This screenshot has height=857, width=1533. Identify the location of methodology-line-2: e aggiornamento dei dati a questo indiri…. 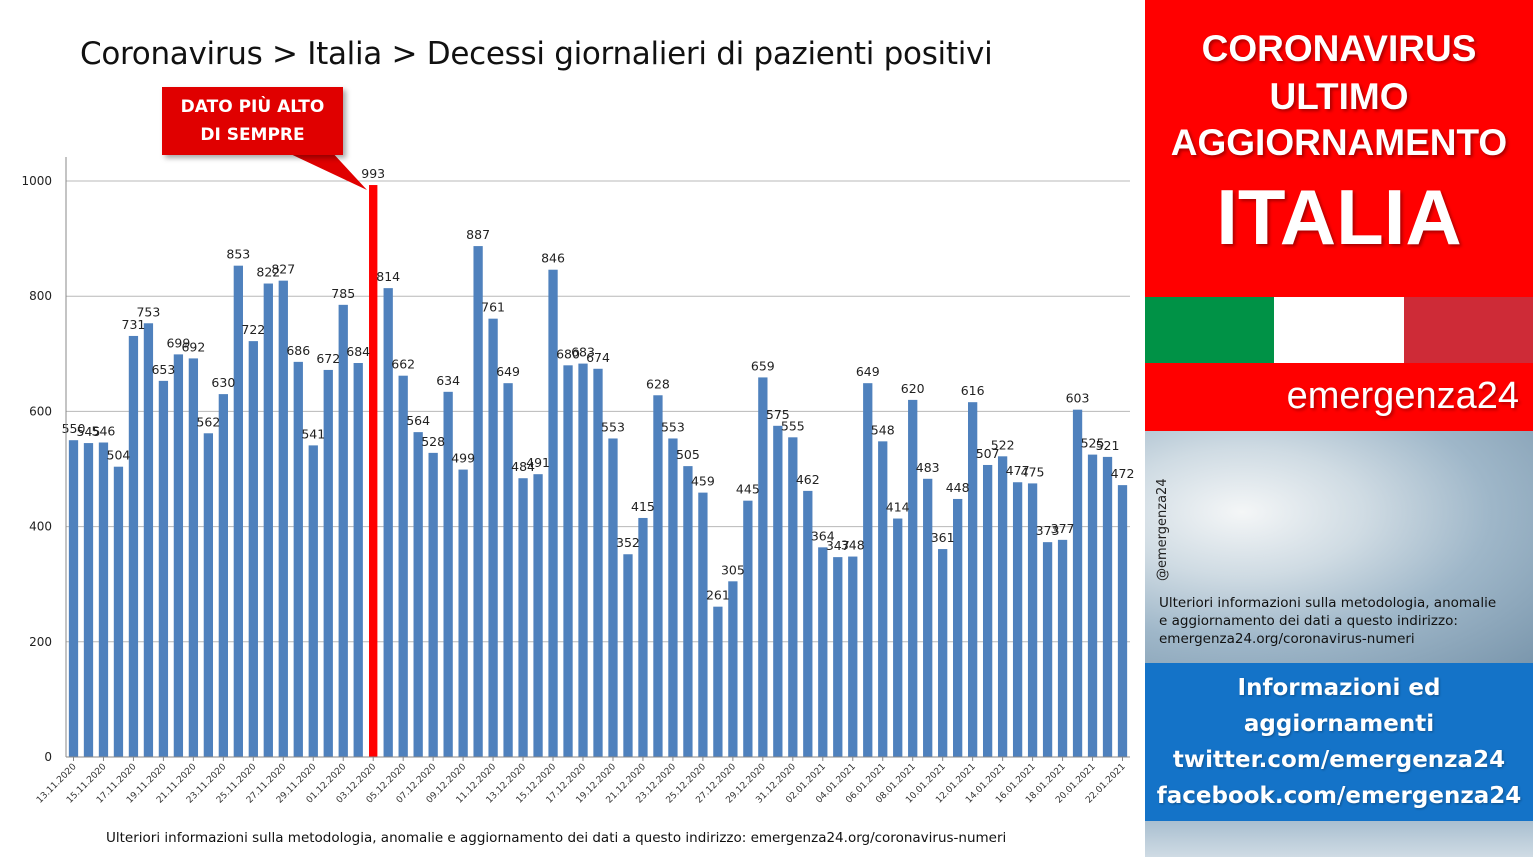
(1308, 621).